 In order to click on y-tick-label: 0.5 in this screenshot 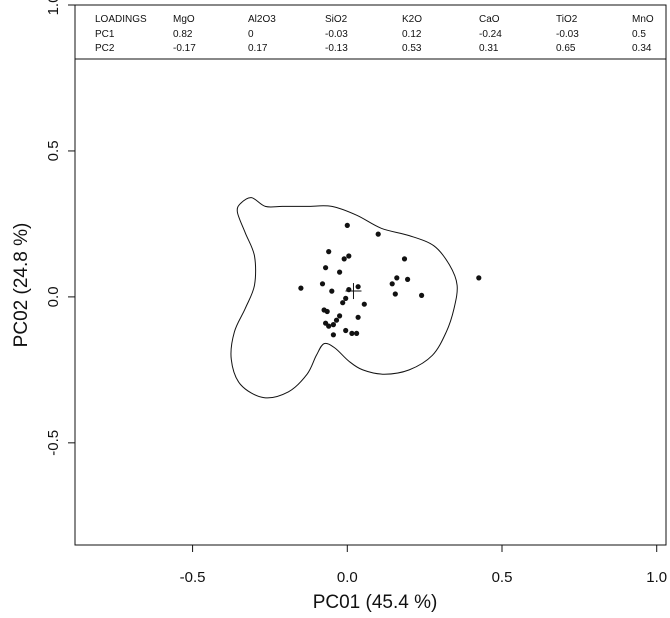, I will do `click(53, 150)`.